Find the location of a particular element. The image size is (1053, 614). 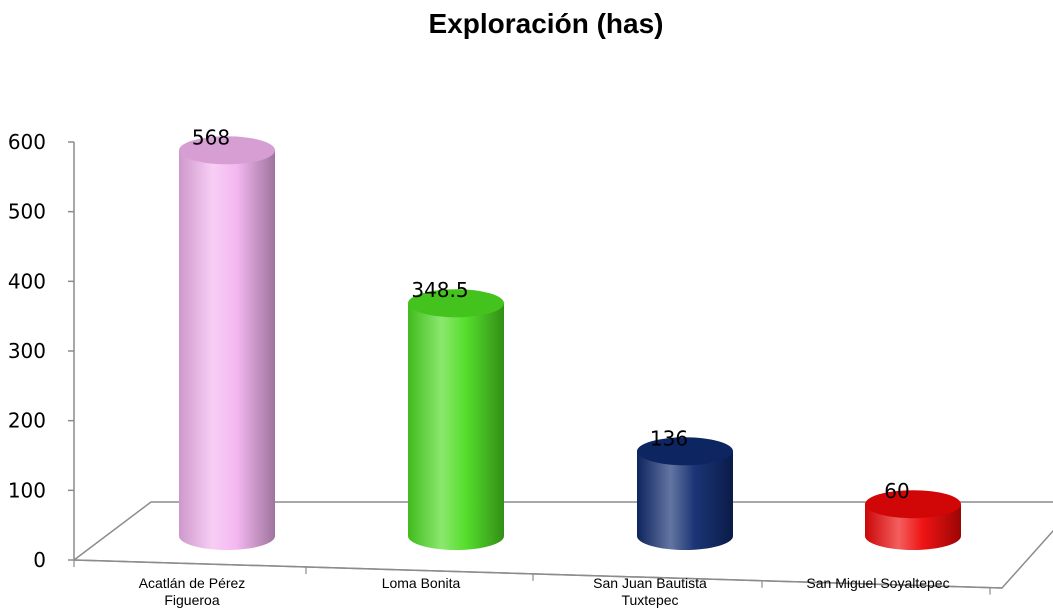

y-tick-label: 0 is located at coordinates (39, 560).